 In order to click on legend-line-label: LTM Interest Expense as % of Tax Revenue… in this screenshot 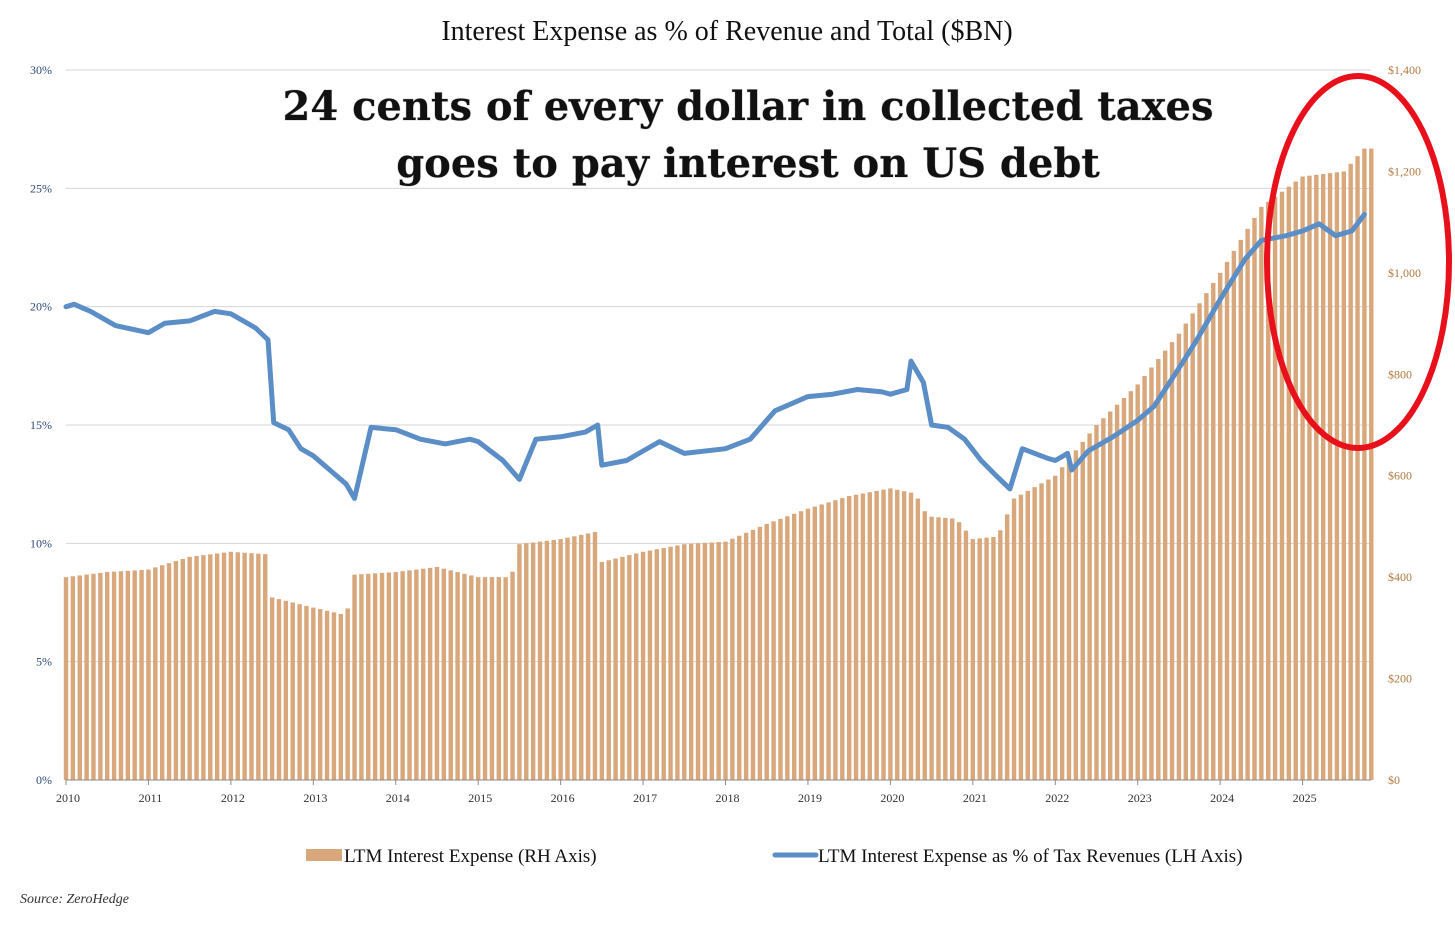, I will do `click(1030, 856)`.